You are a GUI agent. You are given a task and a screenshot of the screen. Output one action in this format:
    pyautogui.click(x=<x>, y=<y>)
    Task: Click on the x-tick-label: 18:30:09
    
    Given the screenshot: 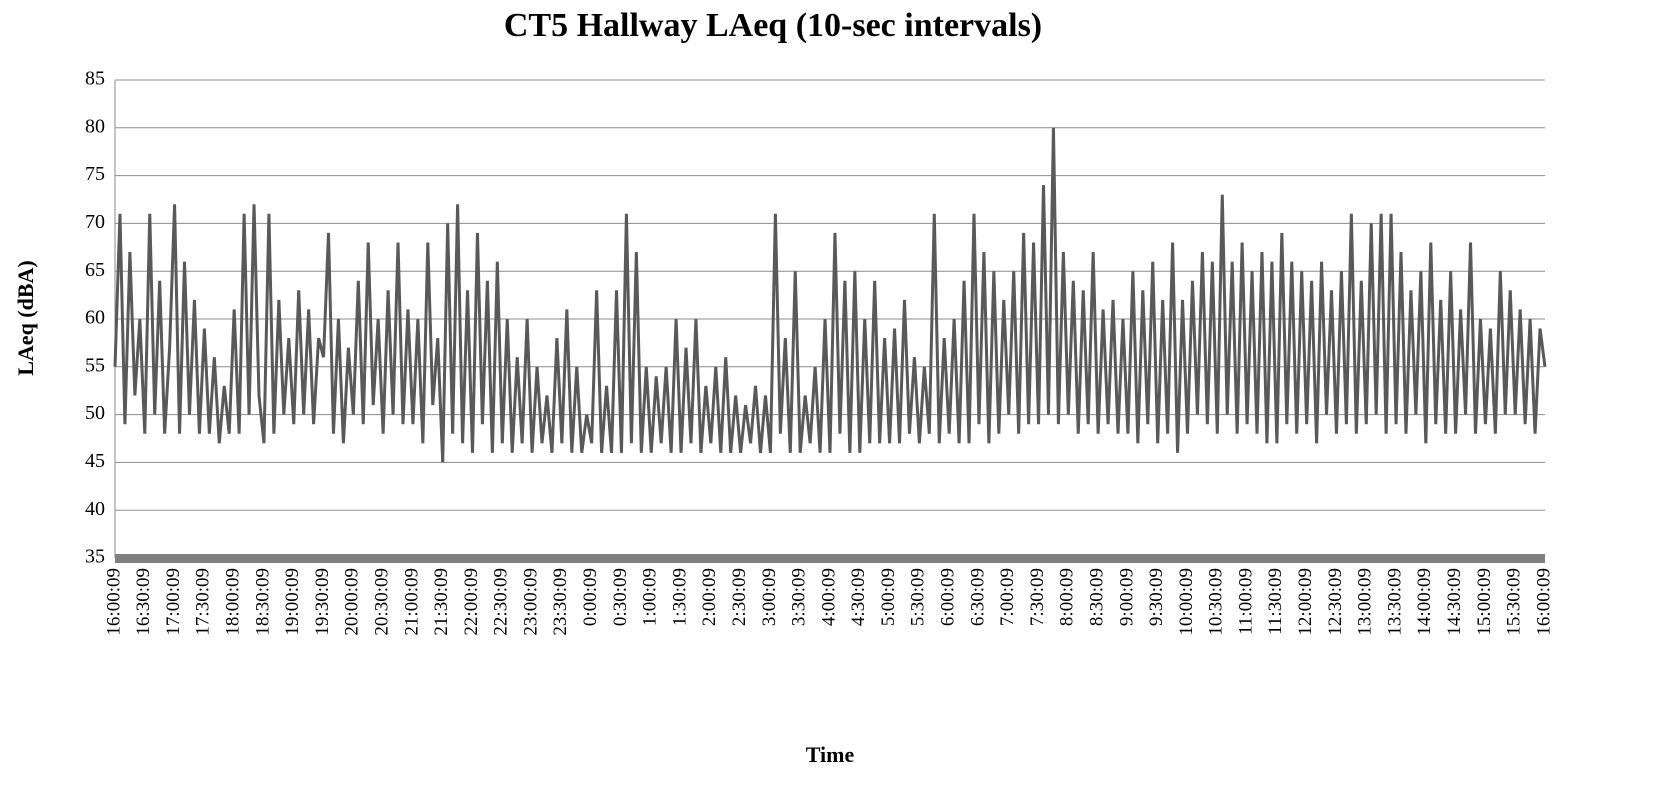 What is the action you would take?
    pyautogui.click(x=262, y=602)
    